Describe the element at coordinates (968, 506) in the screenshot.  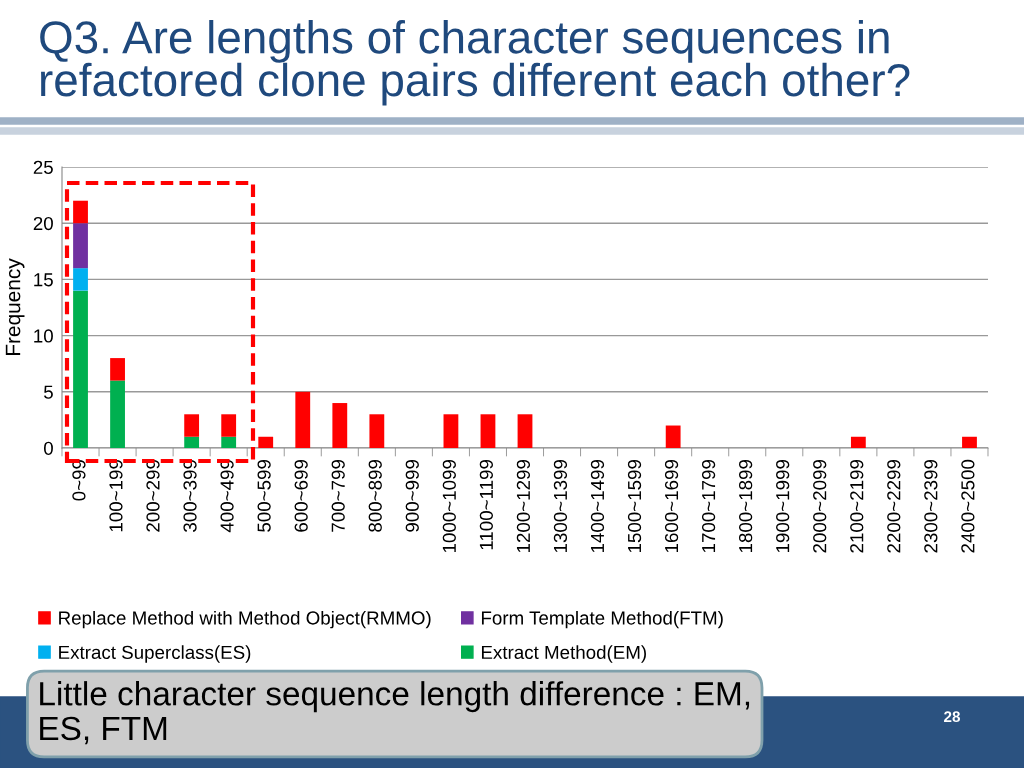
I see `x-tick-label: 2400~2500` at that location.